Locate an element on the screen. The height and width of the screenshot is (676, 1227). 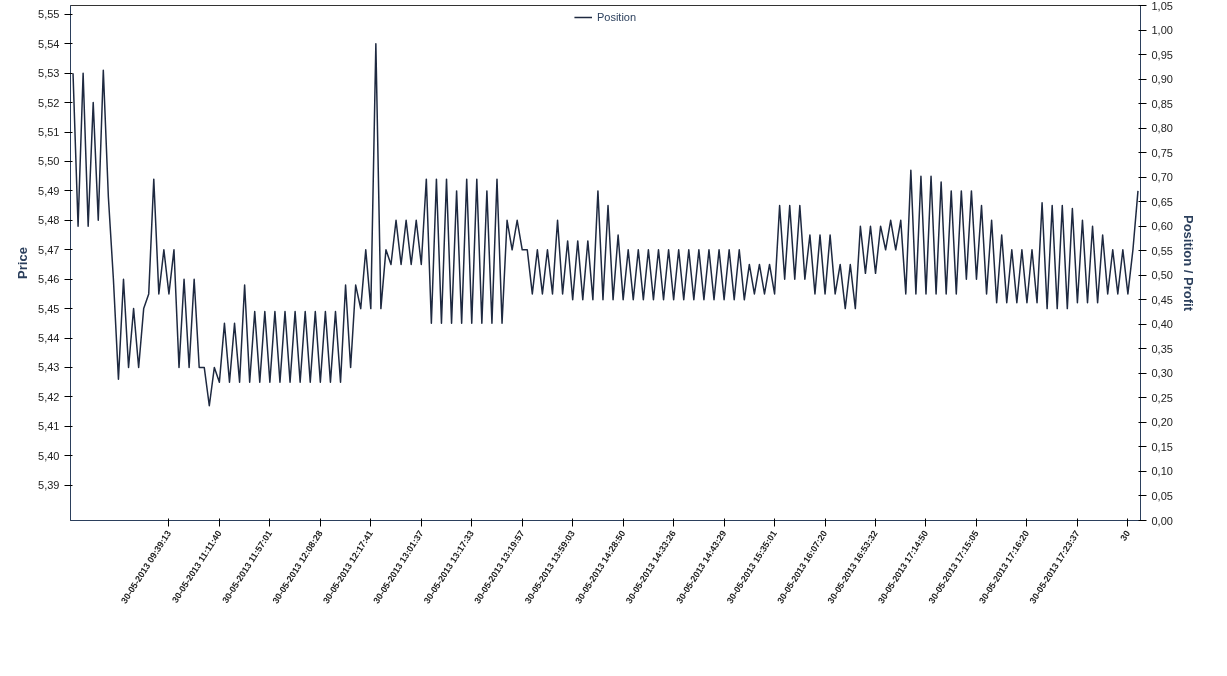
y-tick-label: 5,44 is located at coordinates (49, 338).